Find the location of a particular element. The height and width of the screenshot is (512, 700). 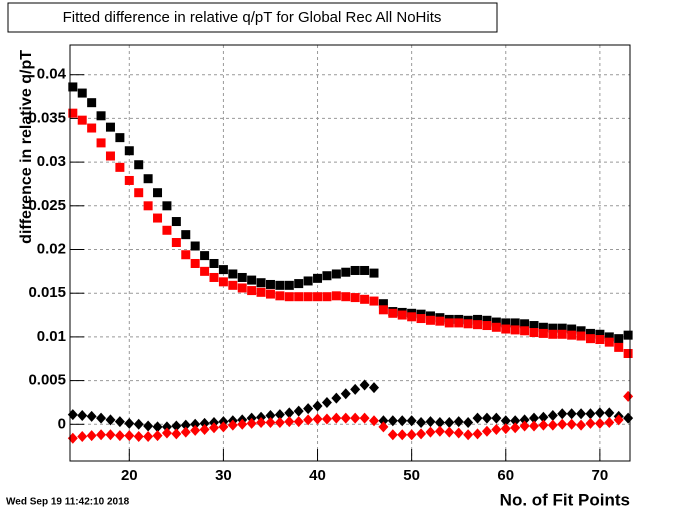

y-tick-label: 0.04 is located at coordinates (52, 74).